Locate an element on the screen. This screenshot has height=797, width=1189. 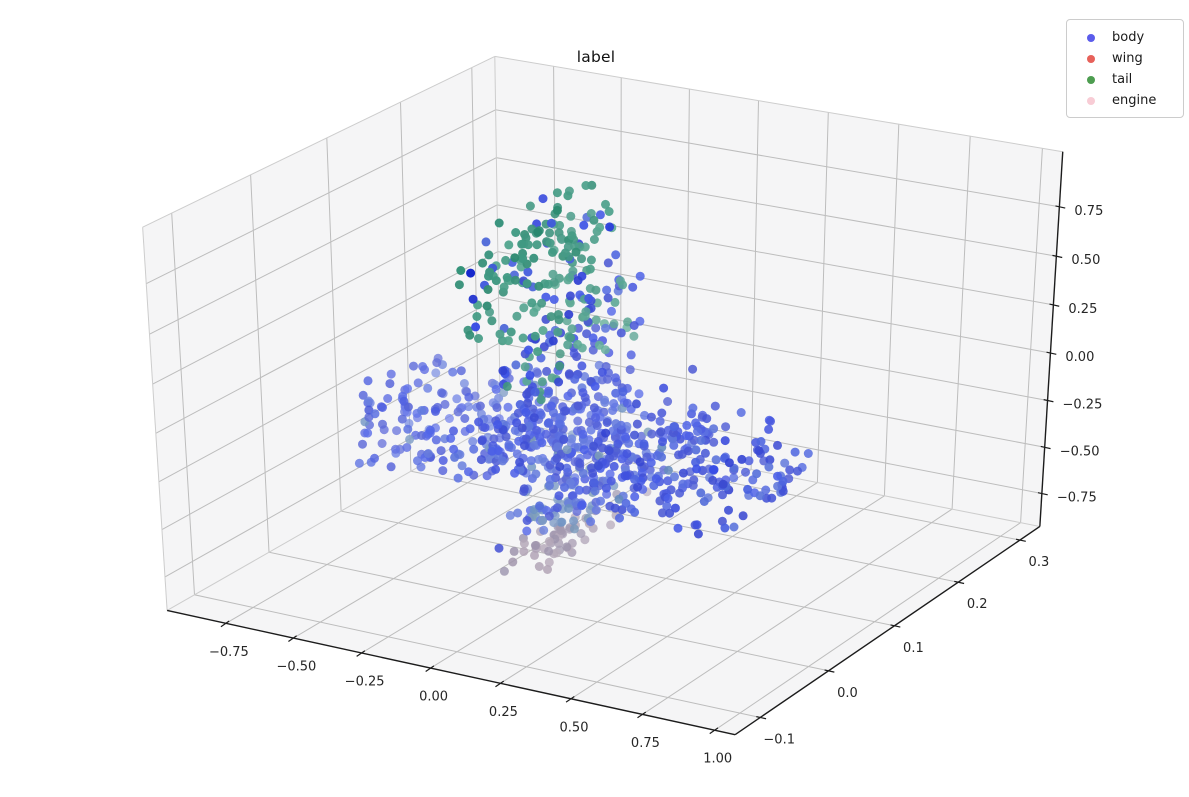
z-axis-line is located at coordinates (1051, 339).